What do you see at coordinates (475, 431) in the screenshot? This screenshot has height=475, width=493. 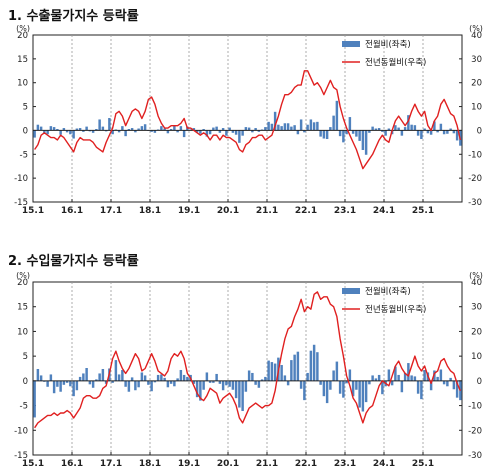 I see `right-y-tick-label: -20` at bounding box center [475, 431].